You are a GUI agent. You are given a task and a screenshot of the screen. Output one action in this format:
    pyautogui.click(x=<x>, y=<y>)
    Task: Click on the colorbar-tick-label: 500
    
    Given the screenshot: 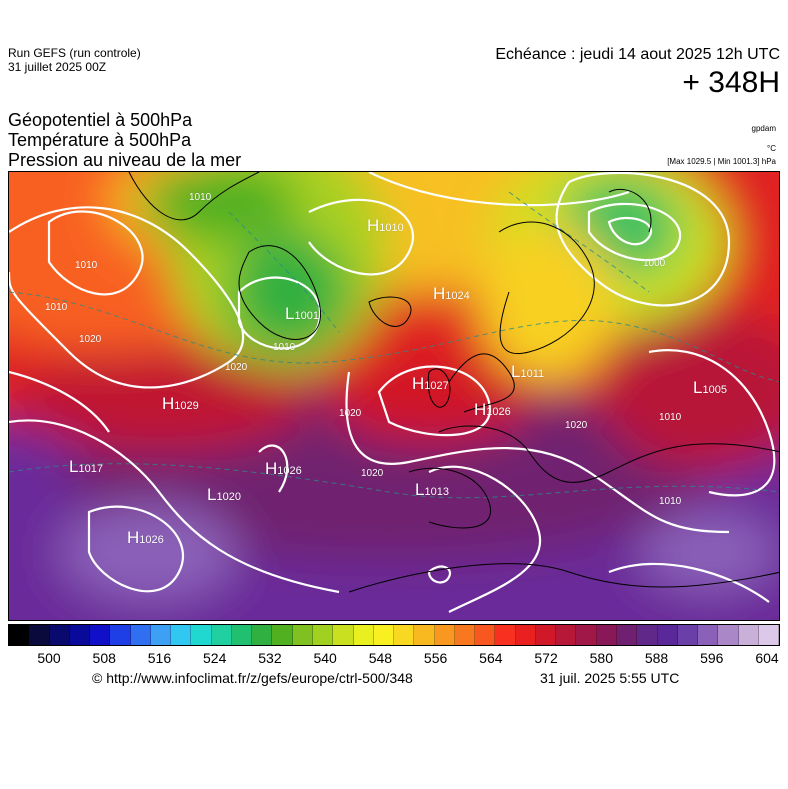 What is the action you would take?
    pyautogui.click(x=49, y=658)
    